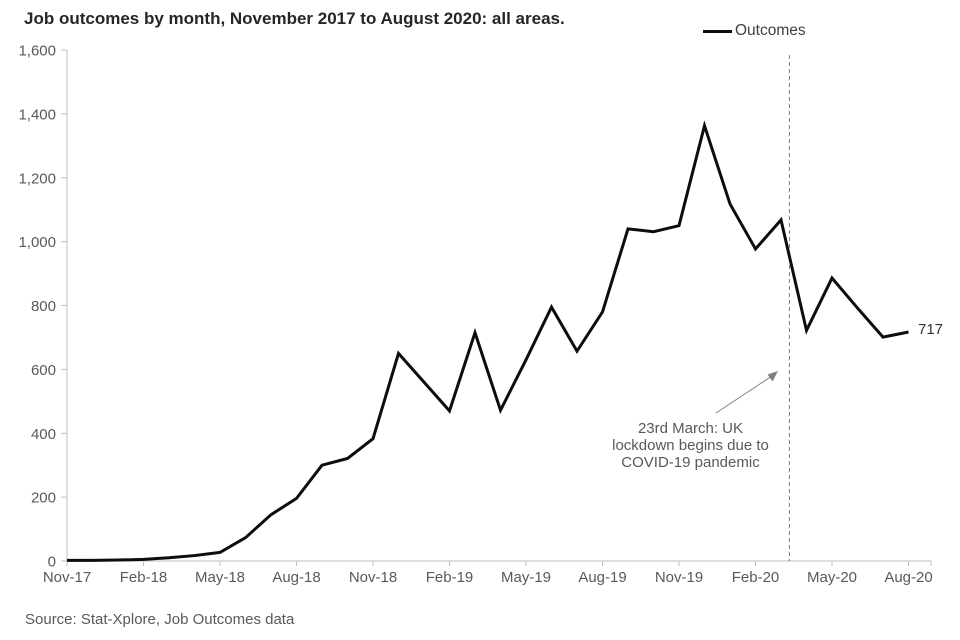 This screenshot has width=960, height=640. Describe the element at coordinates (679, 577) in the screenshot. I see `x-tick-label: Nov-19` at that location.